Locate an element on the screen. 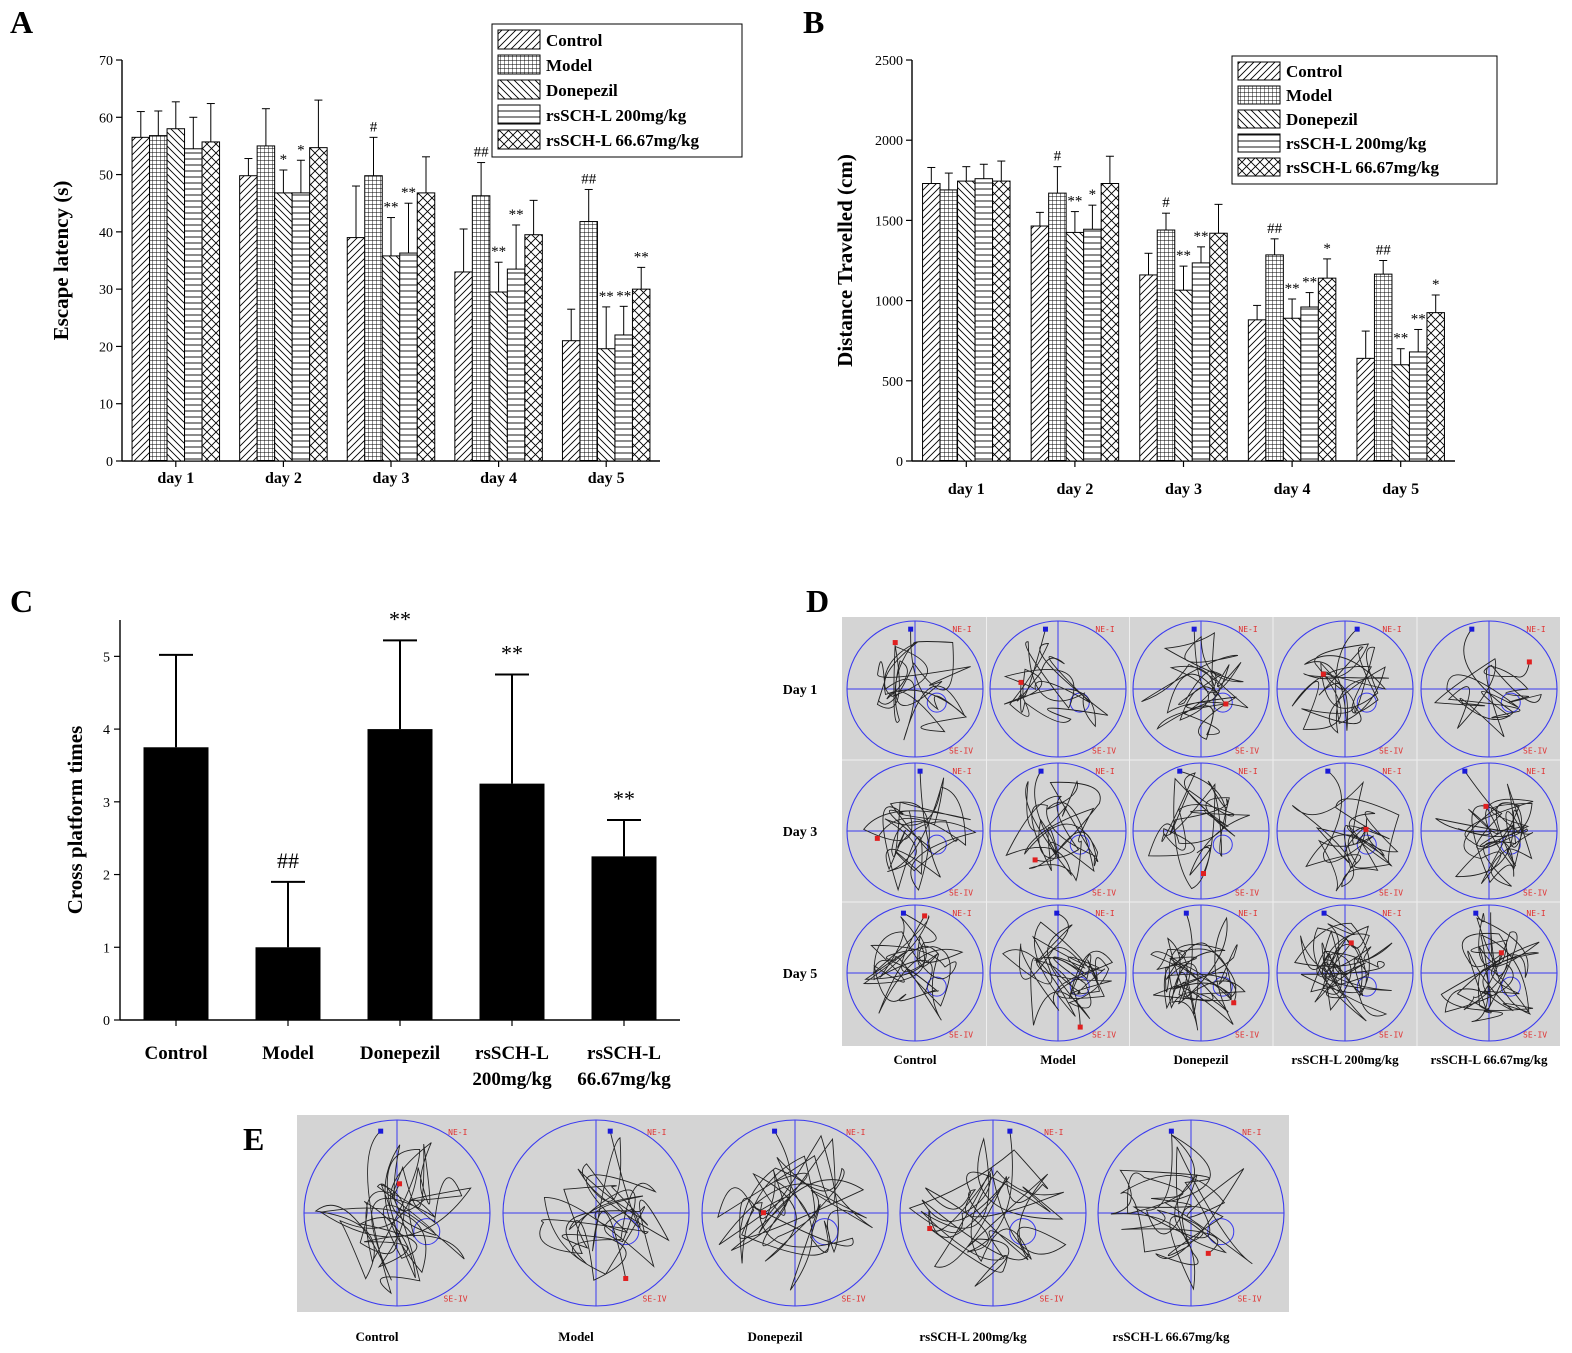  y-tick-label: 50 is located at coordinates (106, 176).